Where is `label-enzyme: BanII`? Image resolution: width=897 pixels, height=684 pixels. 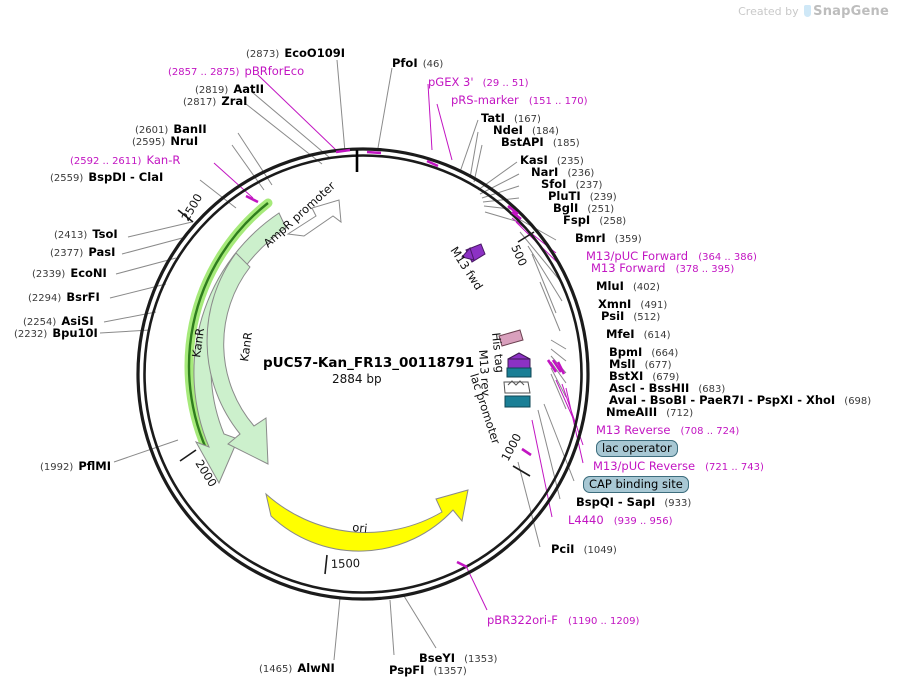
label-enzyme: BanII is located at coordinates (190, 129).